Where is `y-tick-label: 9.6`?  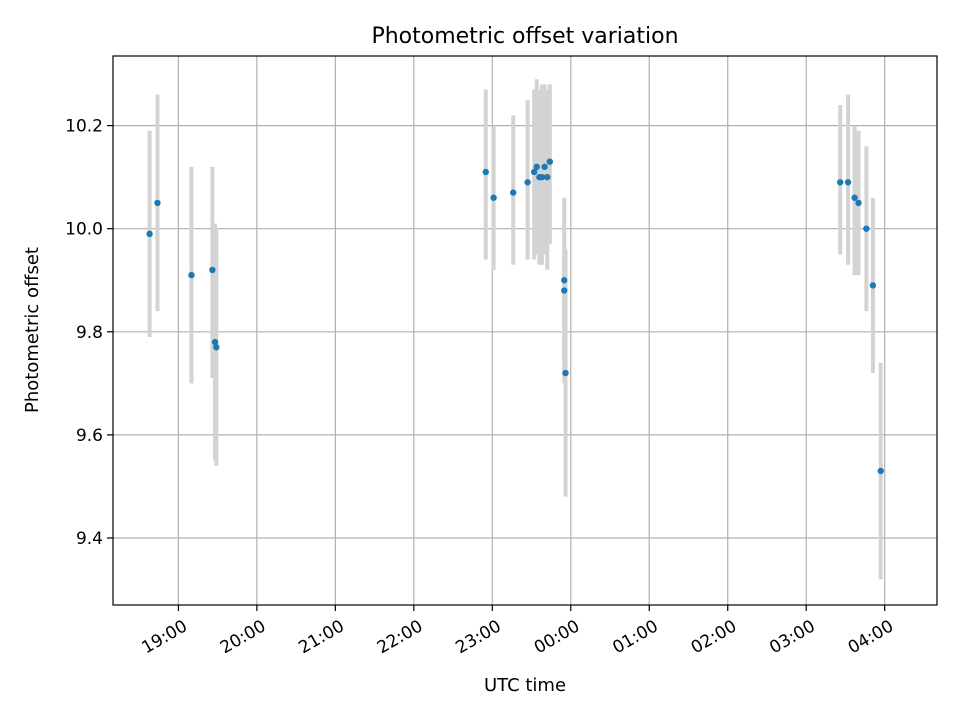 y-tick-label: 9.6 is located at coordinates (89, 436).